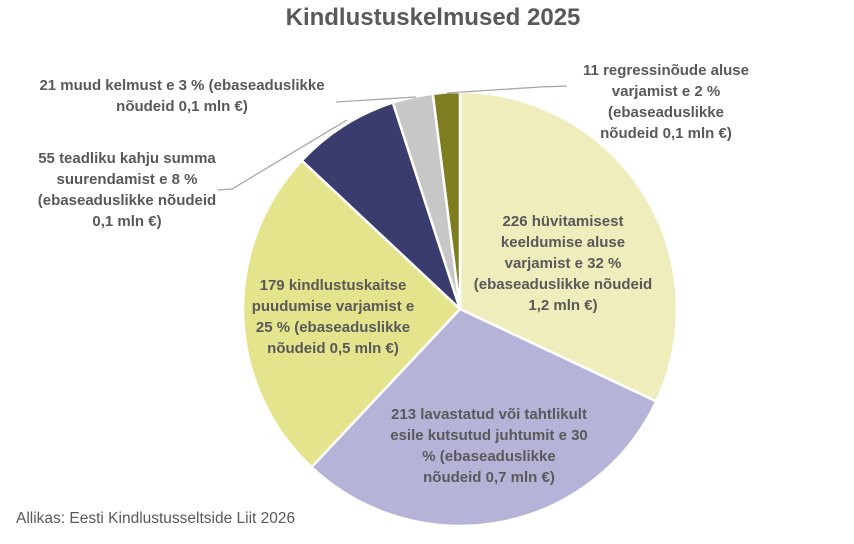 The image size is (854, 544). I want to click on leader-line-regressinoude, so click(507, 89).